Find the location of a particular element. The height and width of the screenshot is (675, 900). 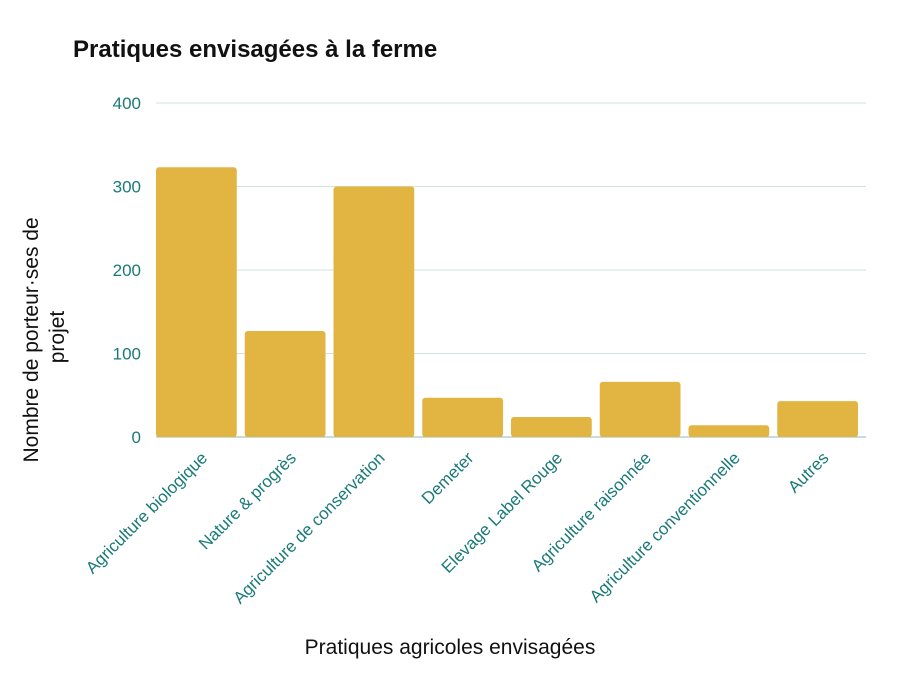

y-tick-label: 400 is located at coordinates (127, 103).